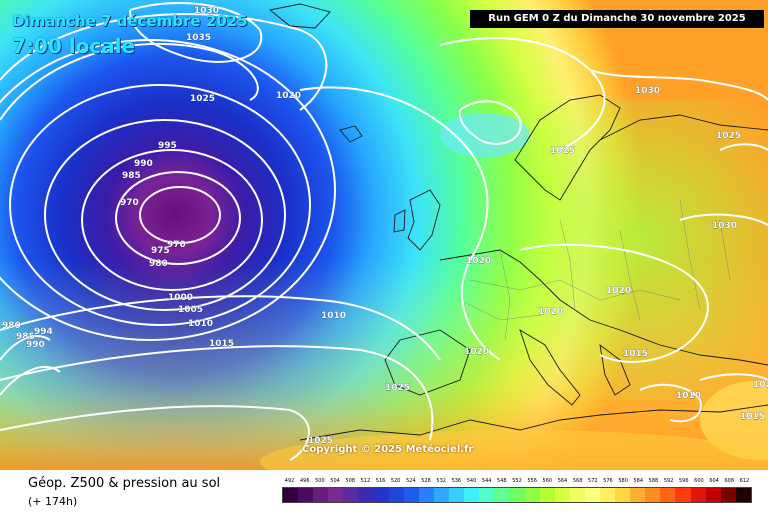 Image resolution: width=768 pixels, height=512 pixels. What do you see at coordinates (53, 501) in the screenshot?
I see `lead-time: (+ 174h)` at bounding box center [53, 501].